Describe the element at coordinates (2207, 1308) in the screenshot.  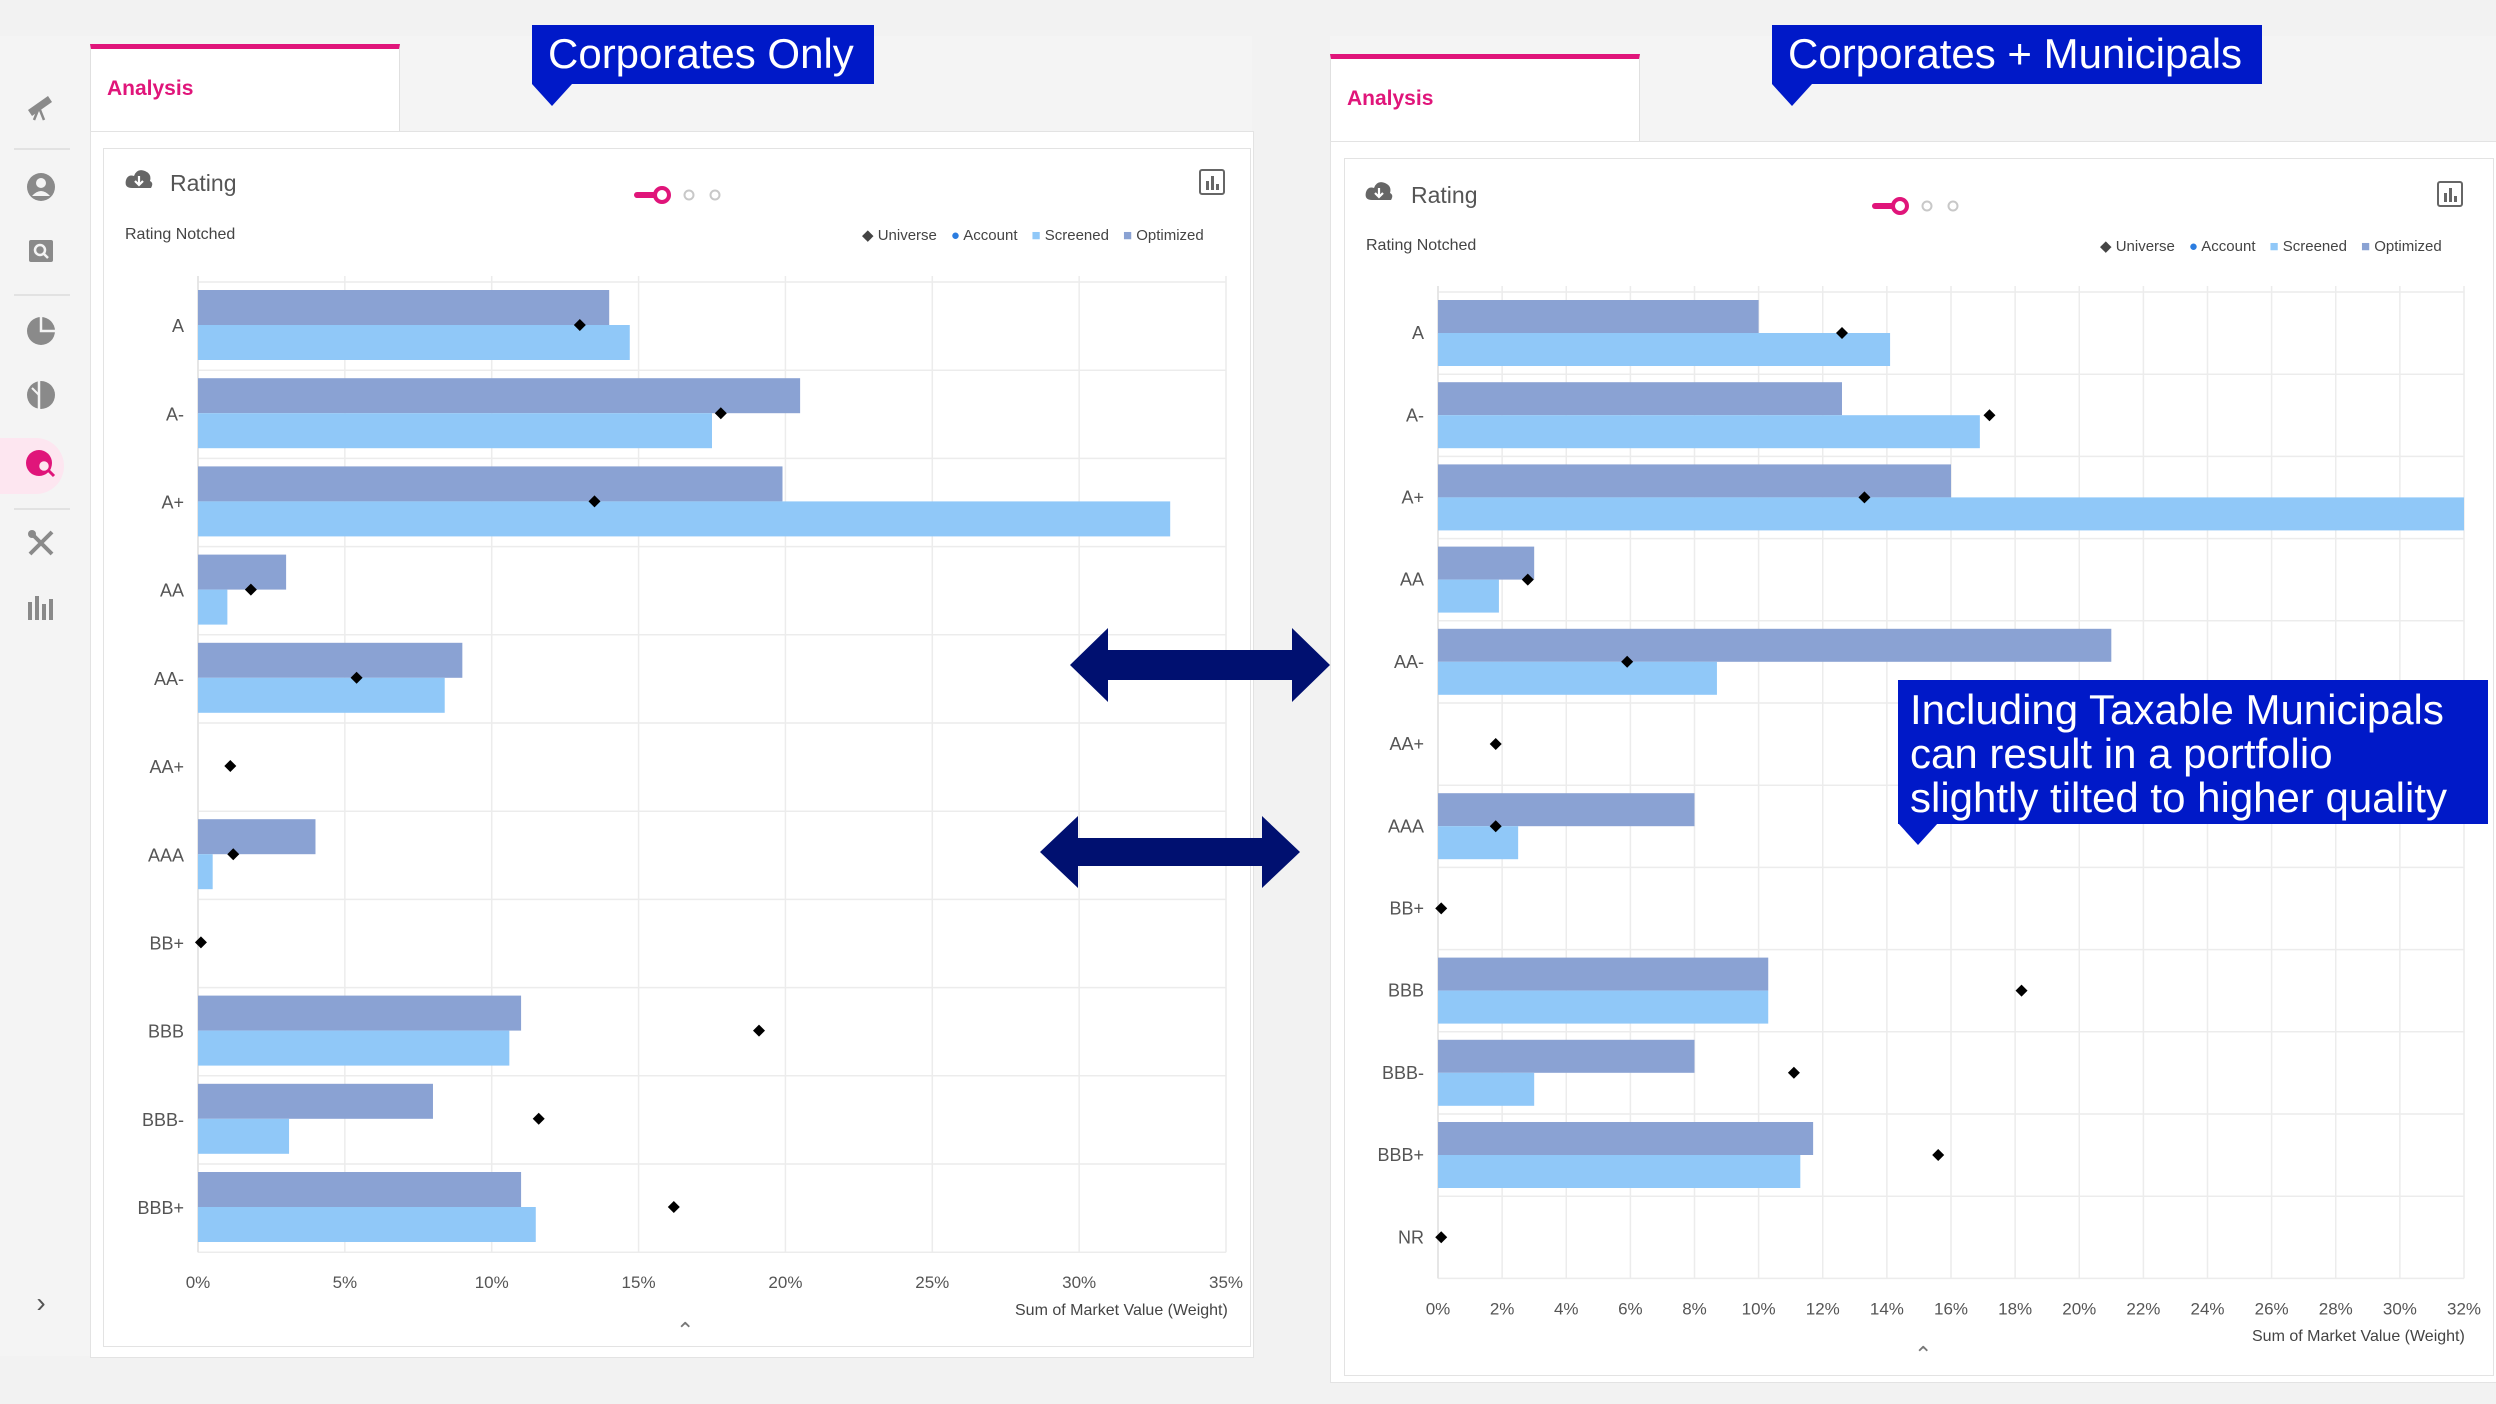
I see `x-tick-label: 24%` at that location.